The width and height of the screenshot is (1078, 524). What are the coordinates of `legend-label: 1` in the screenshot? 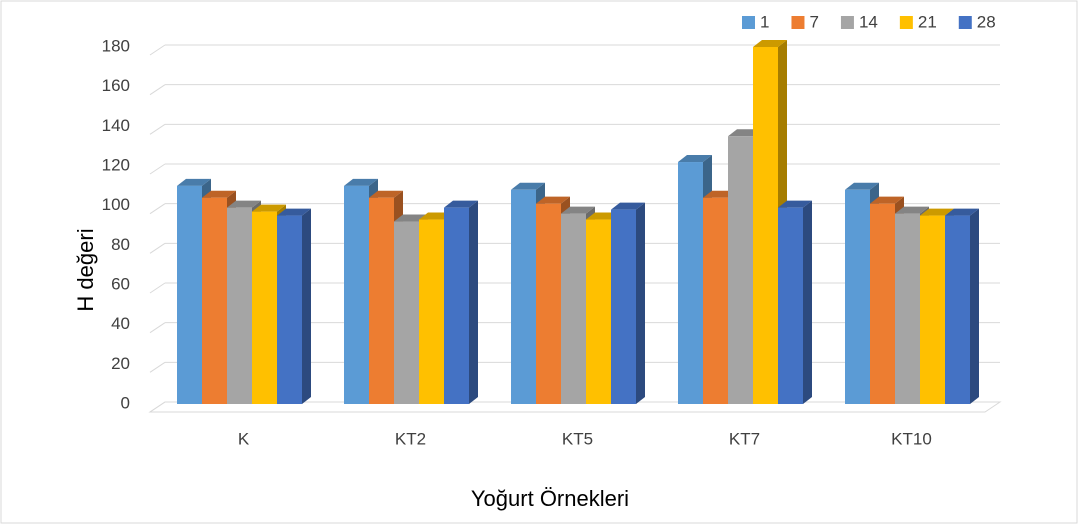 It's located at (764, 21).